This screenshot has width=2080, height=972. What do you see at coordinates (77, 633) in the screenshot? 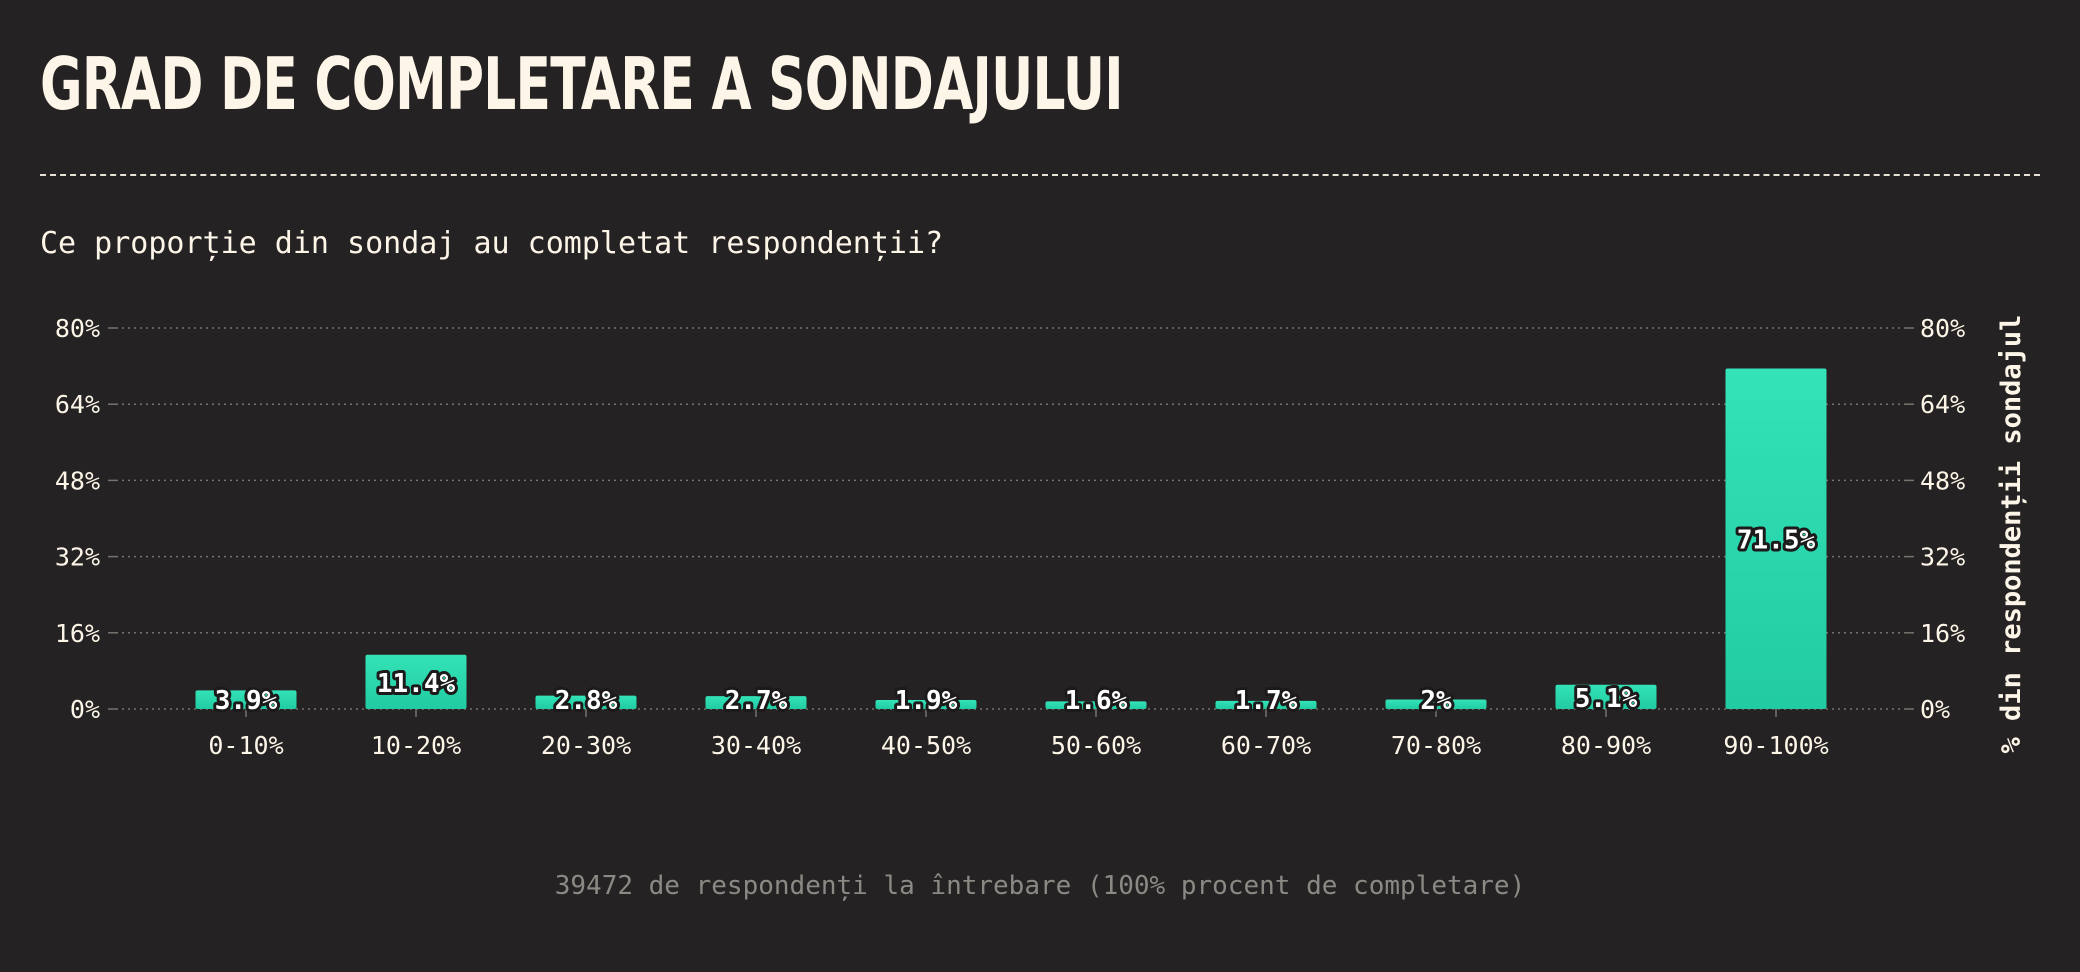
I see `y-tick-label-left: 16%` at bounding box center [77, 633].